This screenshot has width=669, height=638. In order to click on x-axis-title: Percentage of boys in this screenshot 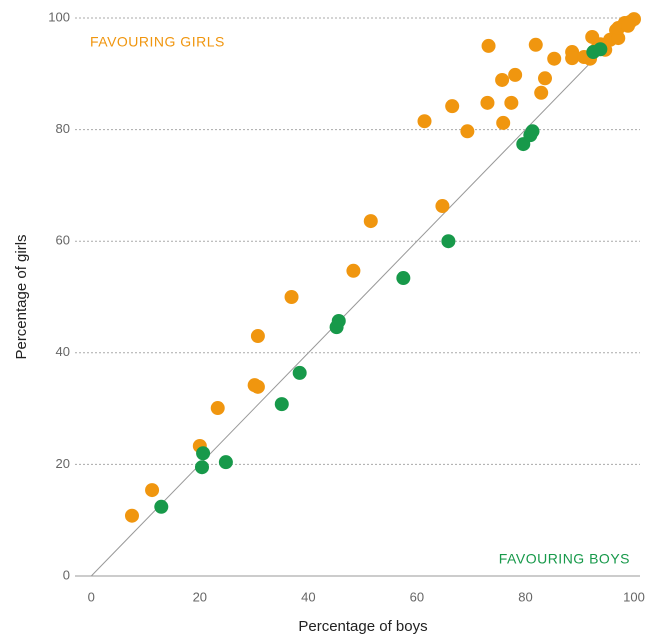, I will do `click(362, 626)`.